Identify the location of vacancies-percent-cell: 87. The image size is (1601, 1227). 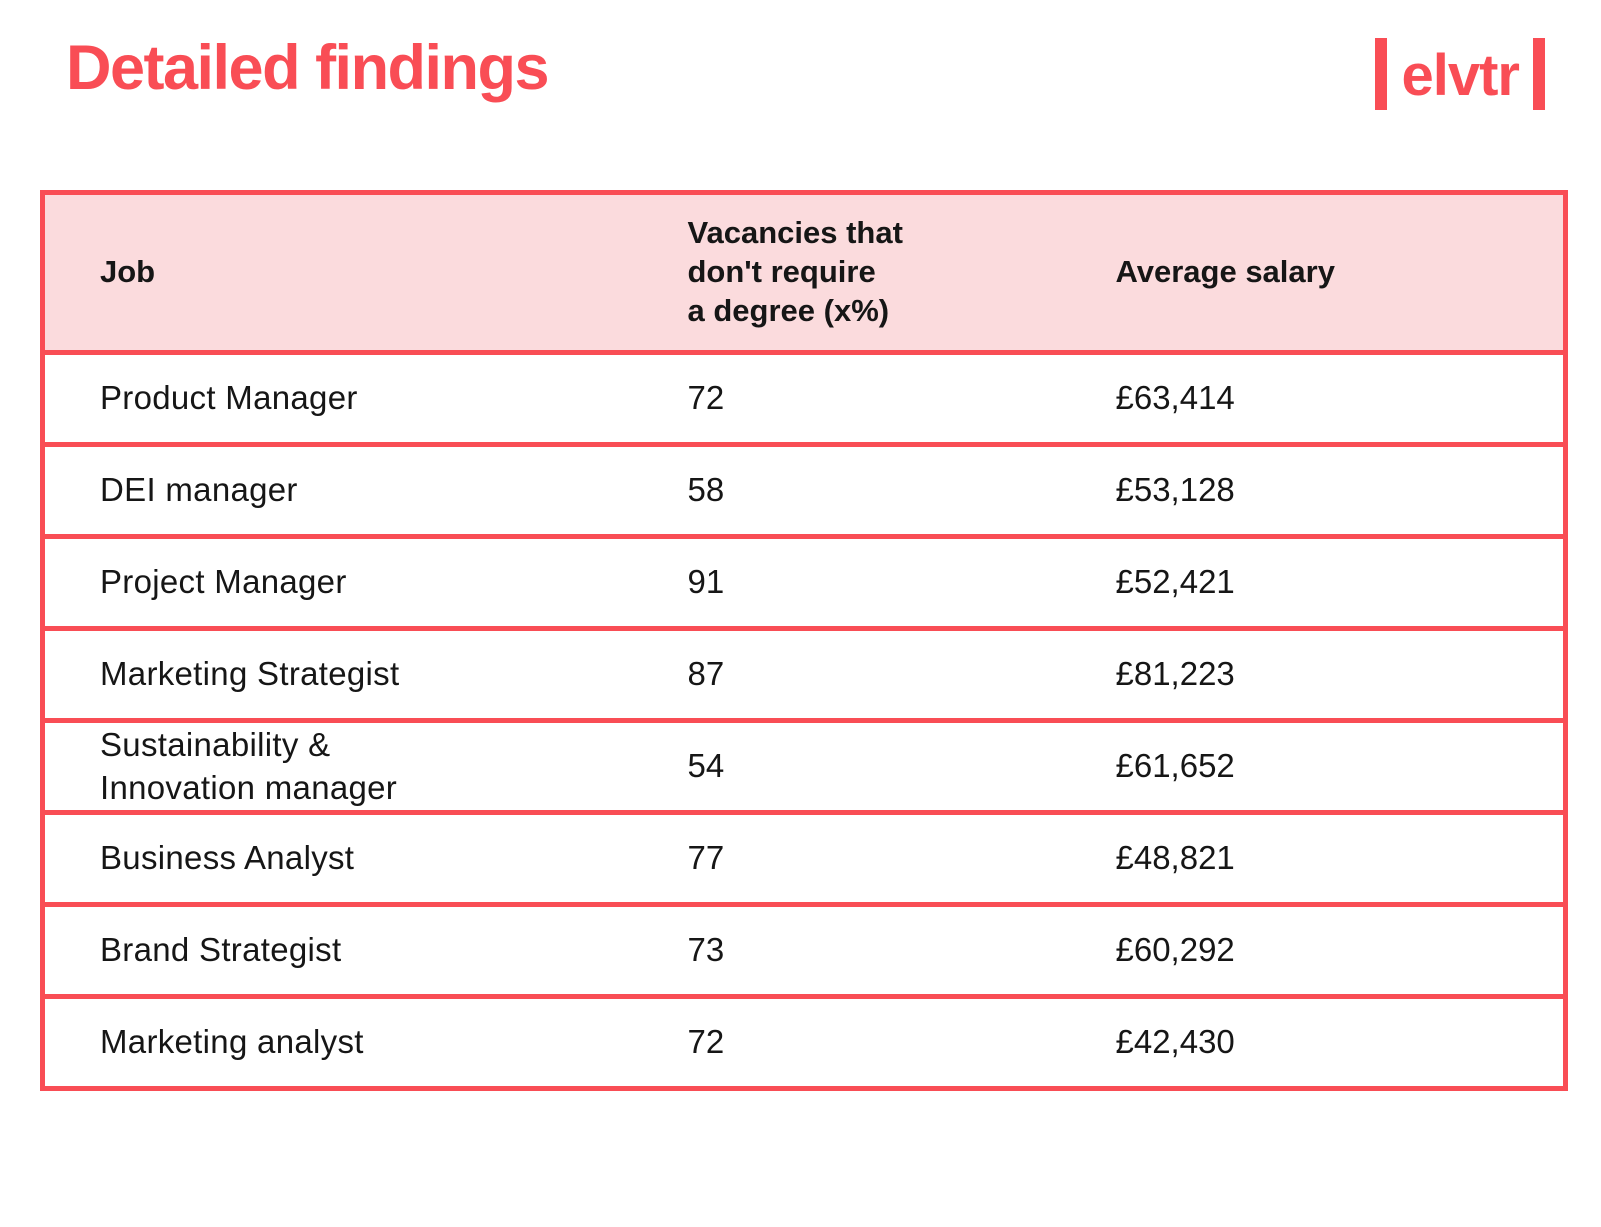
(706, 674).